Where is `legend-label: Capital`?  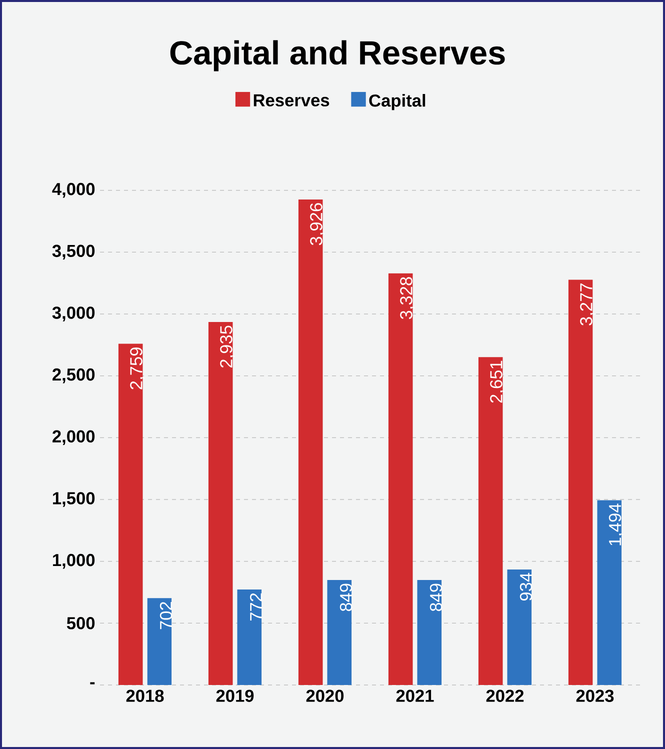
legend-label: Capital is located at coordinates (397, 102).